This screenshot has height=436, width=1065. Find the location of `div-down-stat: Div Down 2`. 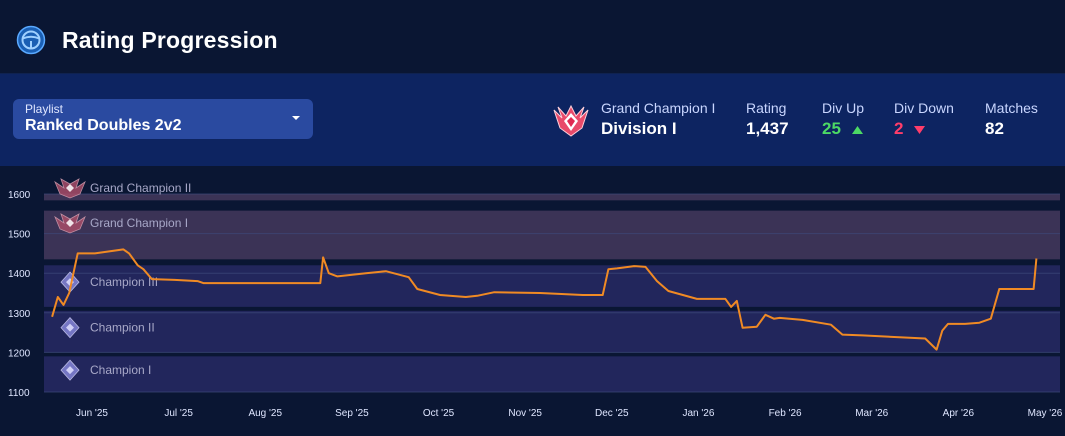

div-down-stat: Div Down 2 is located at coordinates (924, 119).